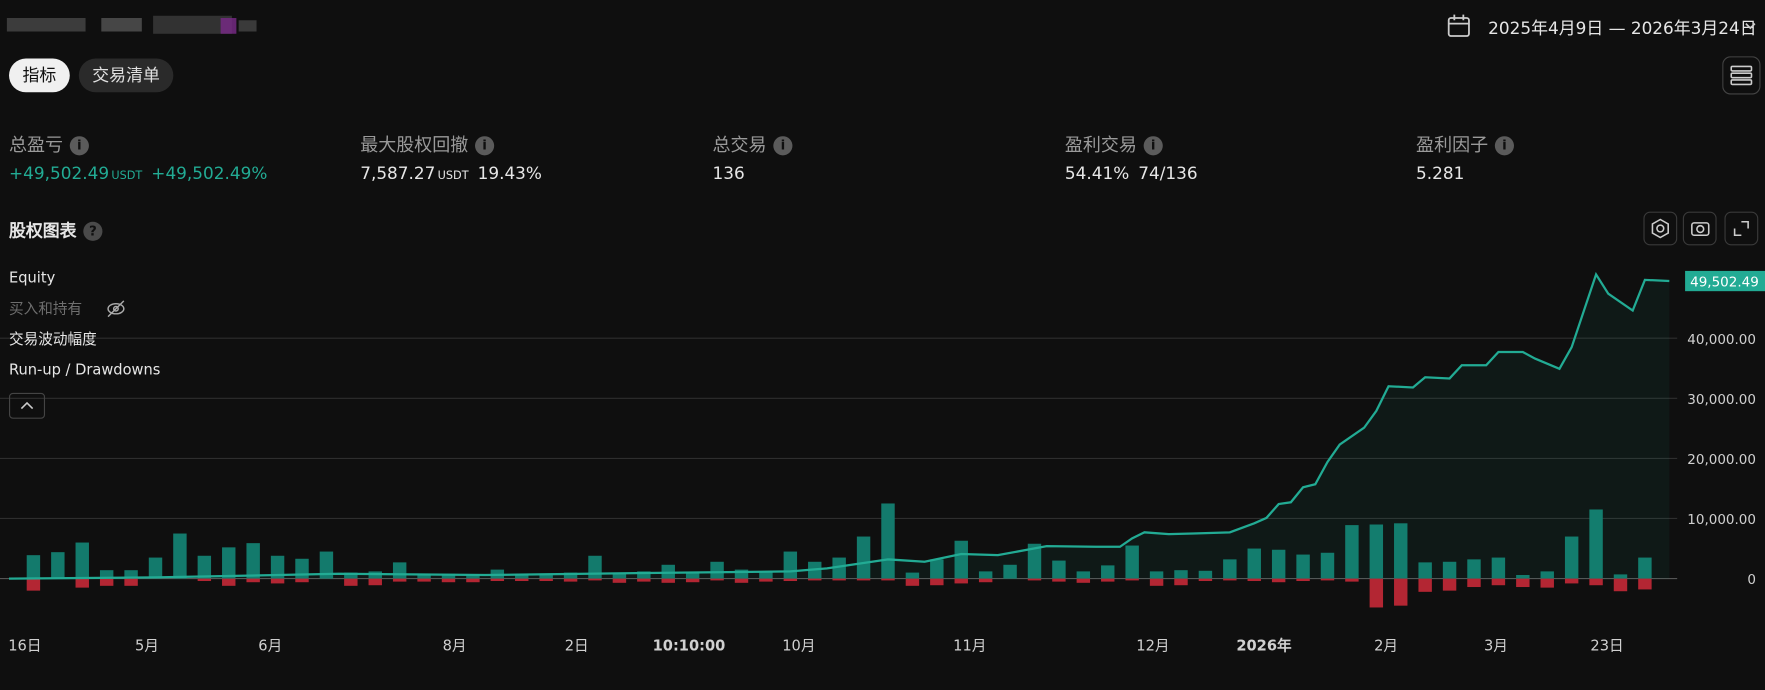 Image resolution: width=1765 pixels, height=690 pixels. Describe the element at coordinates (427, 142) in the screenshot. I see `metric-label: 最大股权回撤 i` at that location.